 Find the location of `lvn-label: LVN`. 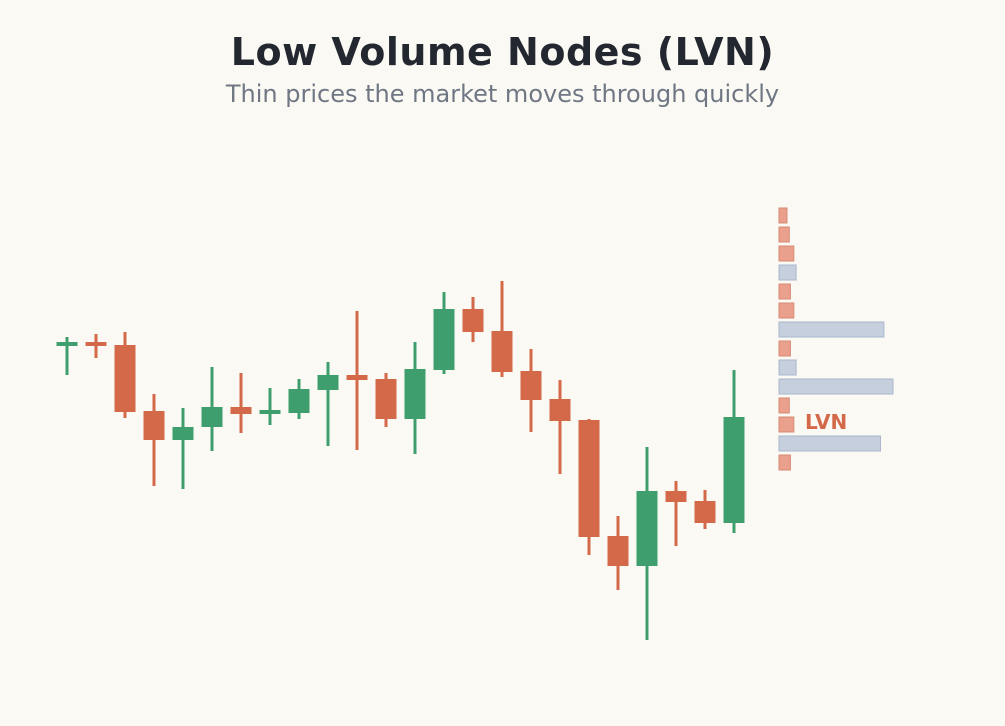

lvn-label: LVN is located at coordinates (826, 422).